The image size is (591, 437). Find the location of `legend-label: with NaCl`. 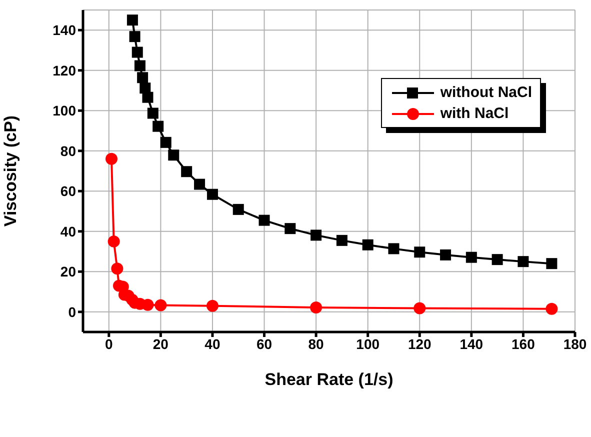

legend-label: with NaCl is located at coordinates (474, 113).